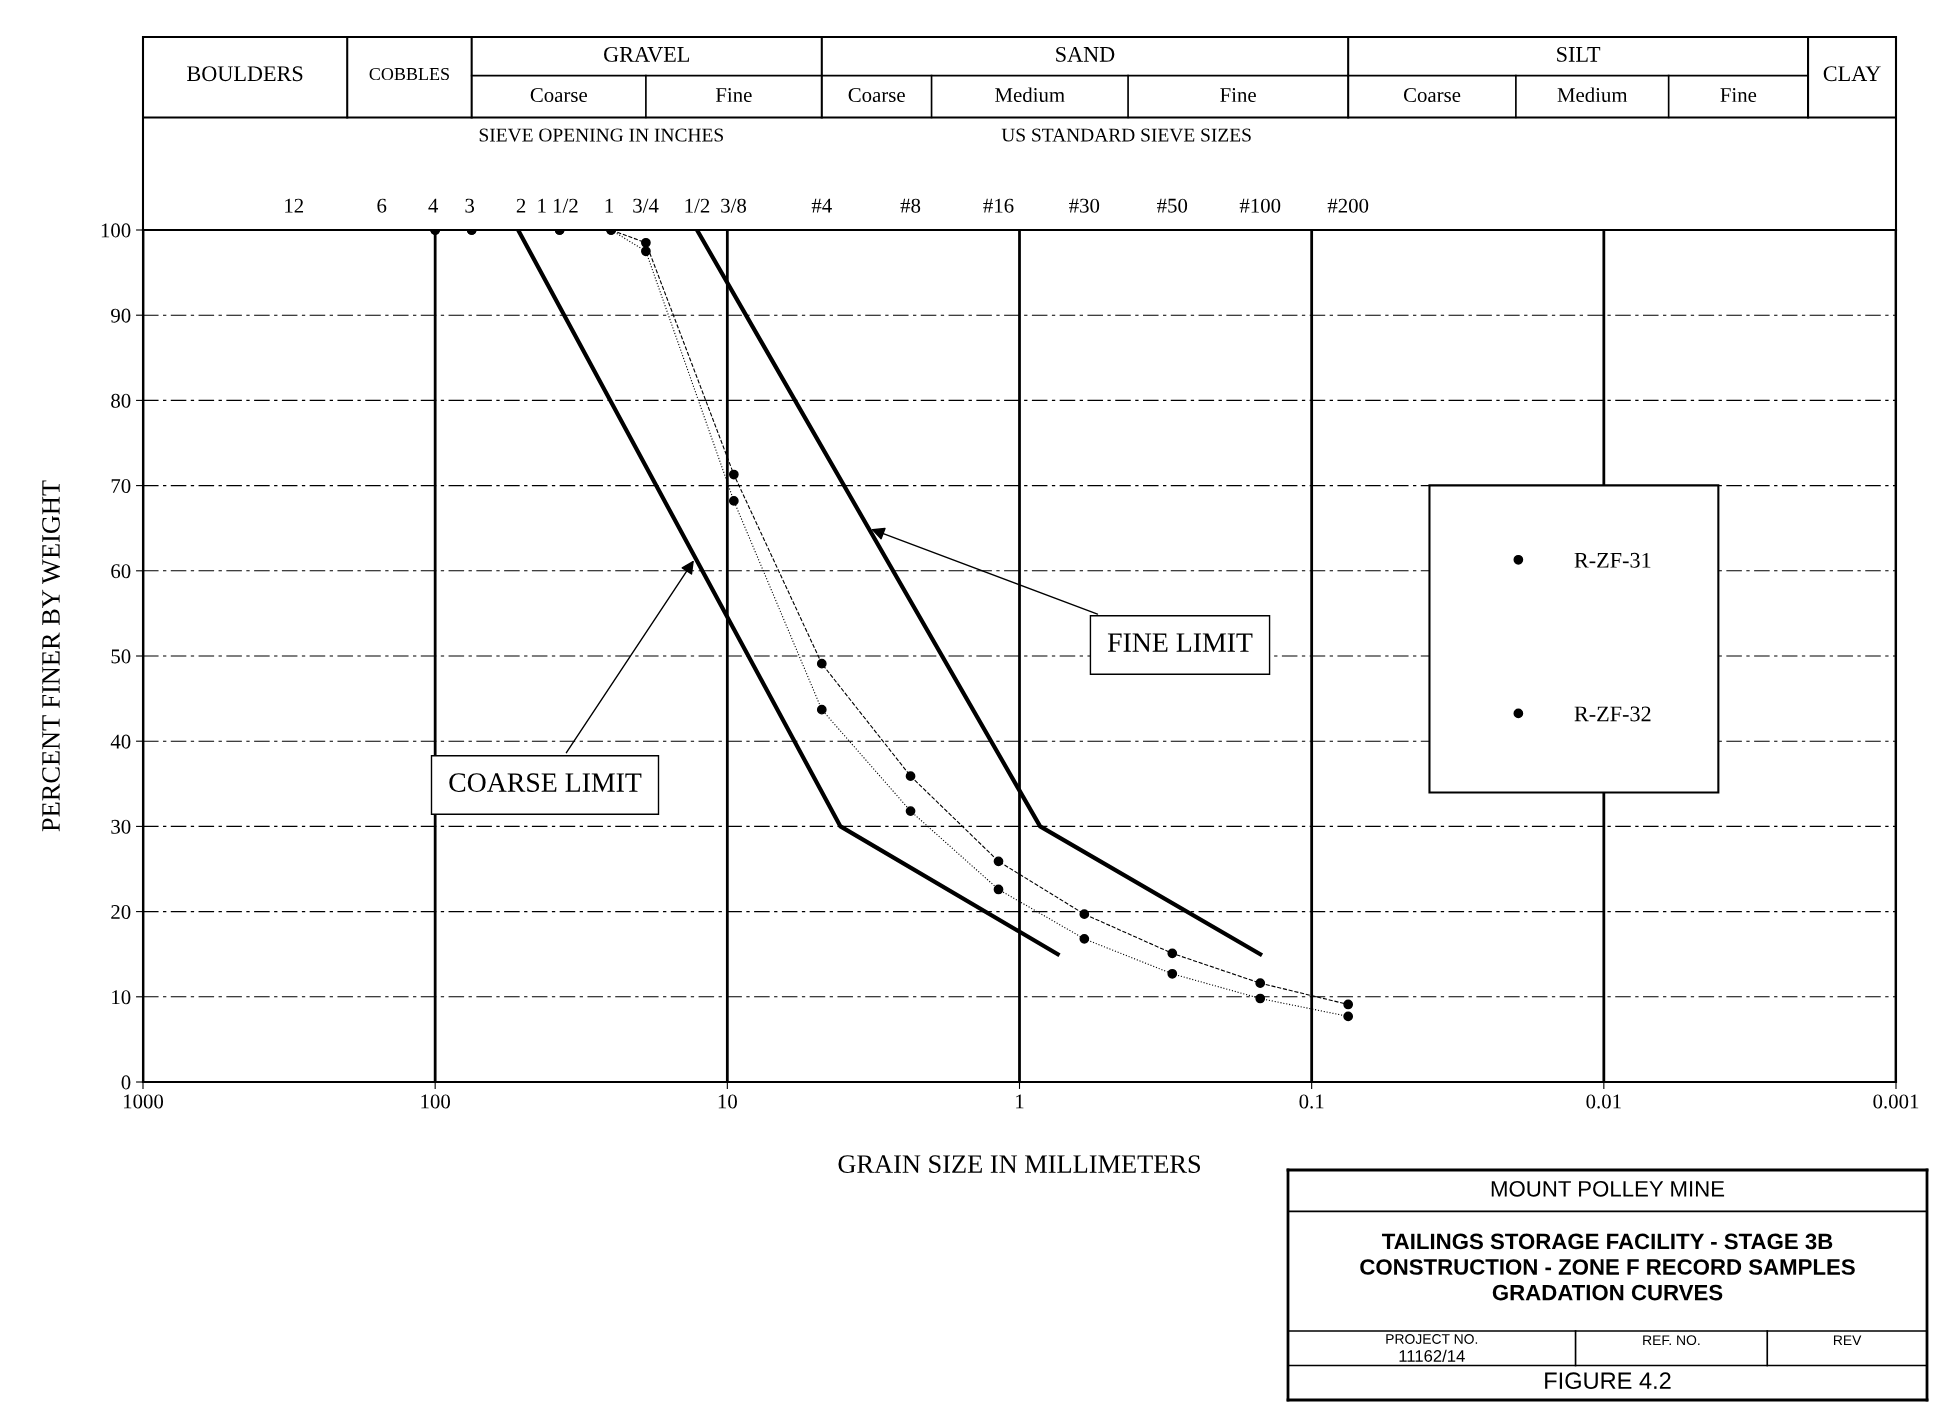 The height and width of the screenshot is (1404, 1933). I want to click on legend-label: R-ZF-32, so click(1612, 714).